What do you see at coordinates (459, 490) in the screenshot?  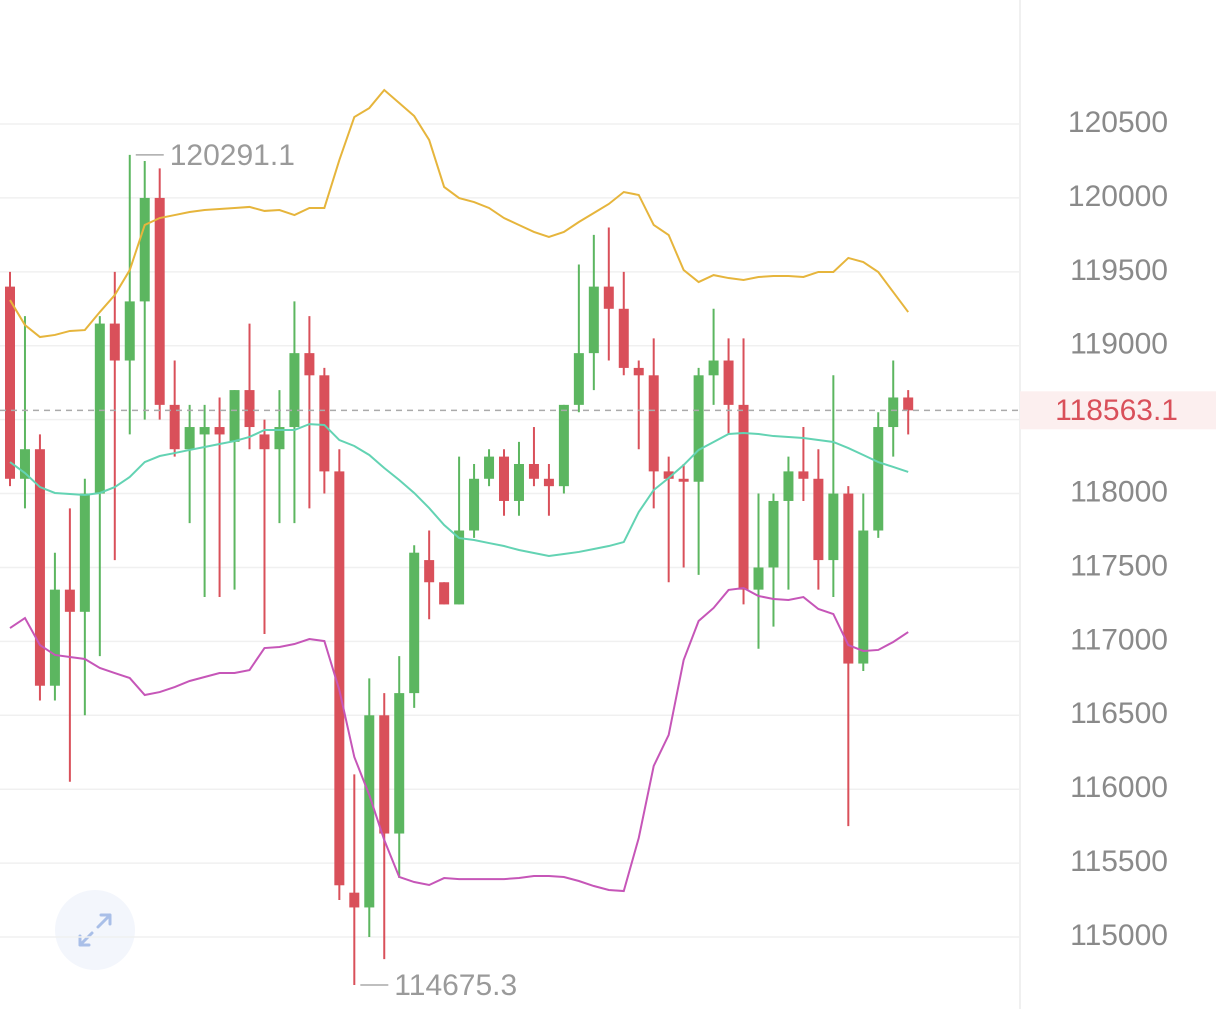 I see `band-line` at bounding box center [459, 490].